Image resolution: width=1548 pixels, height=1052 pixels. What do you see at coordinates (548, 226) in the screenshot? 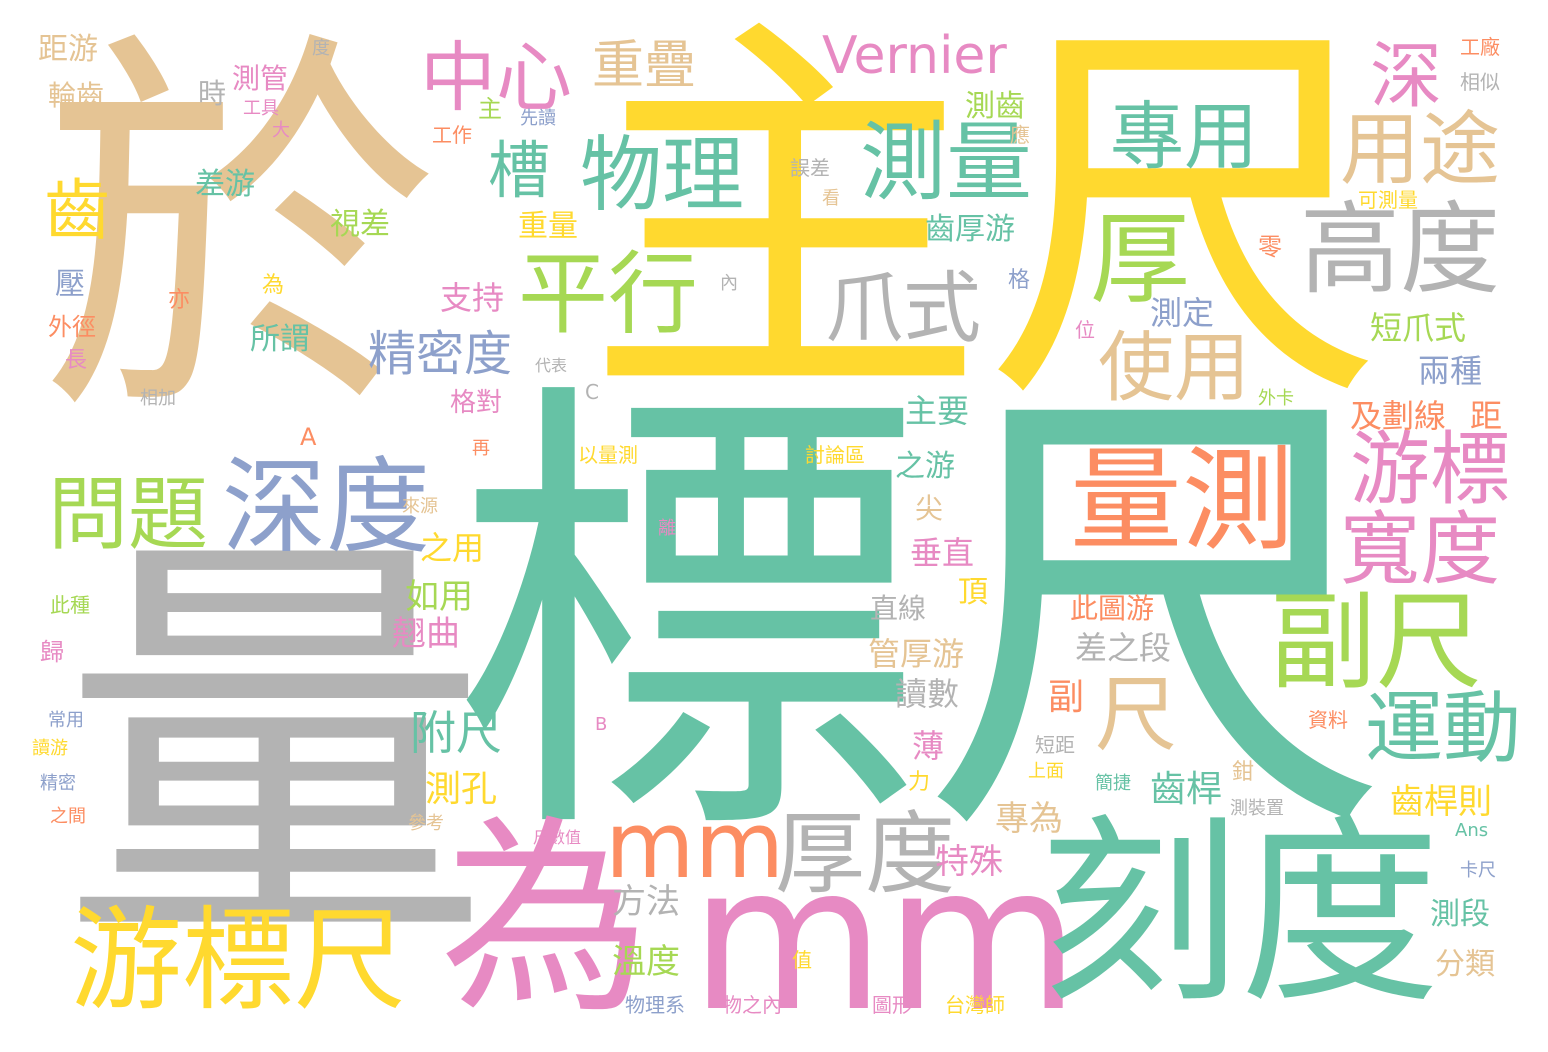
I see `word: 重量` at bounding box center [548, 226].